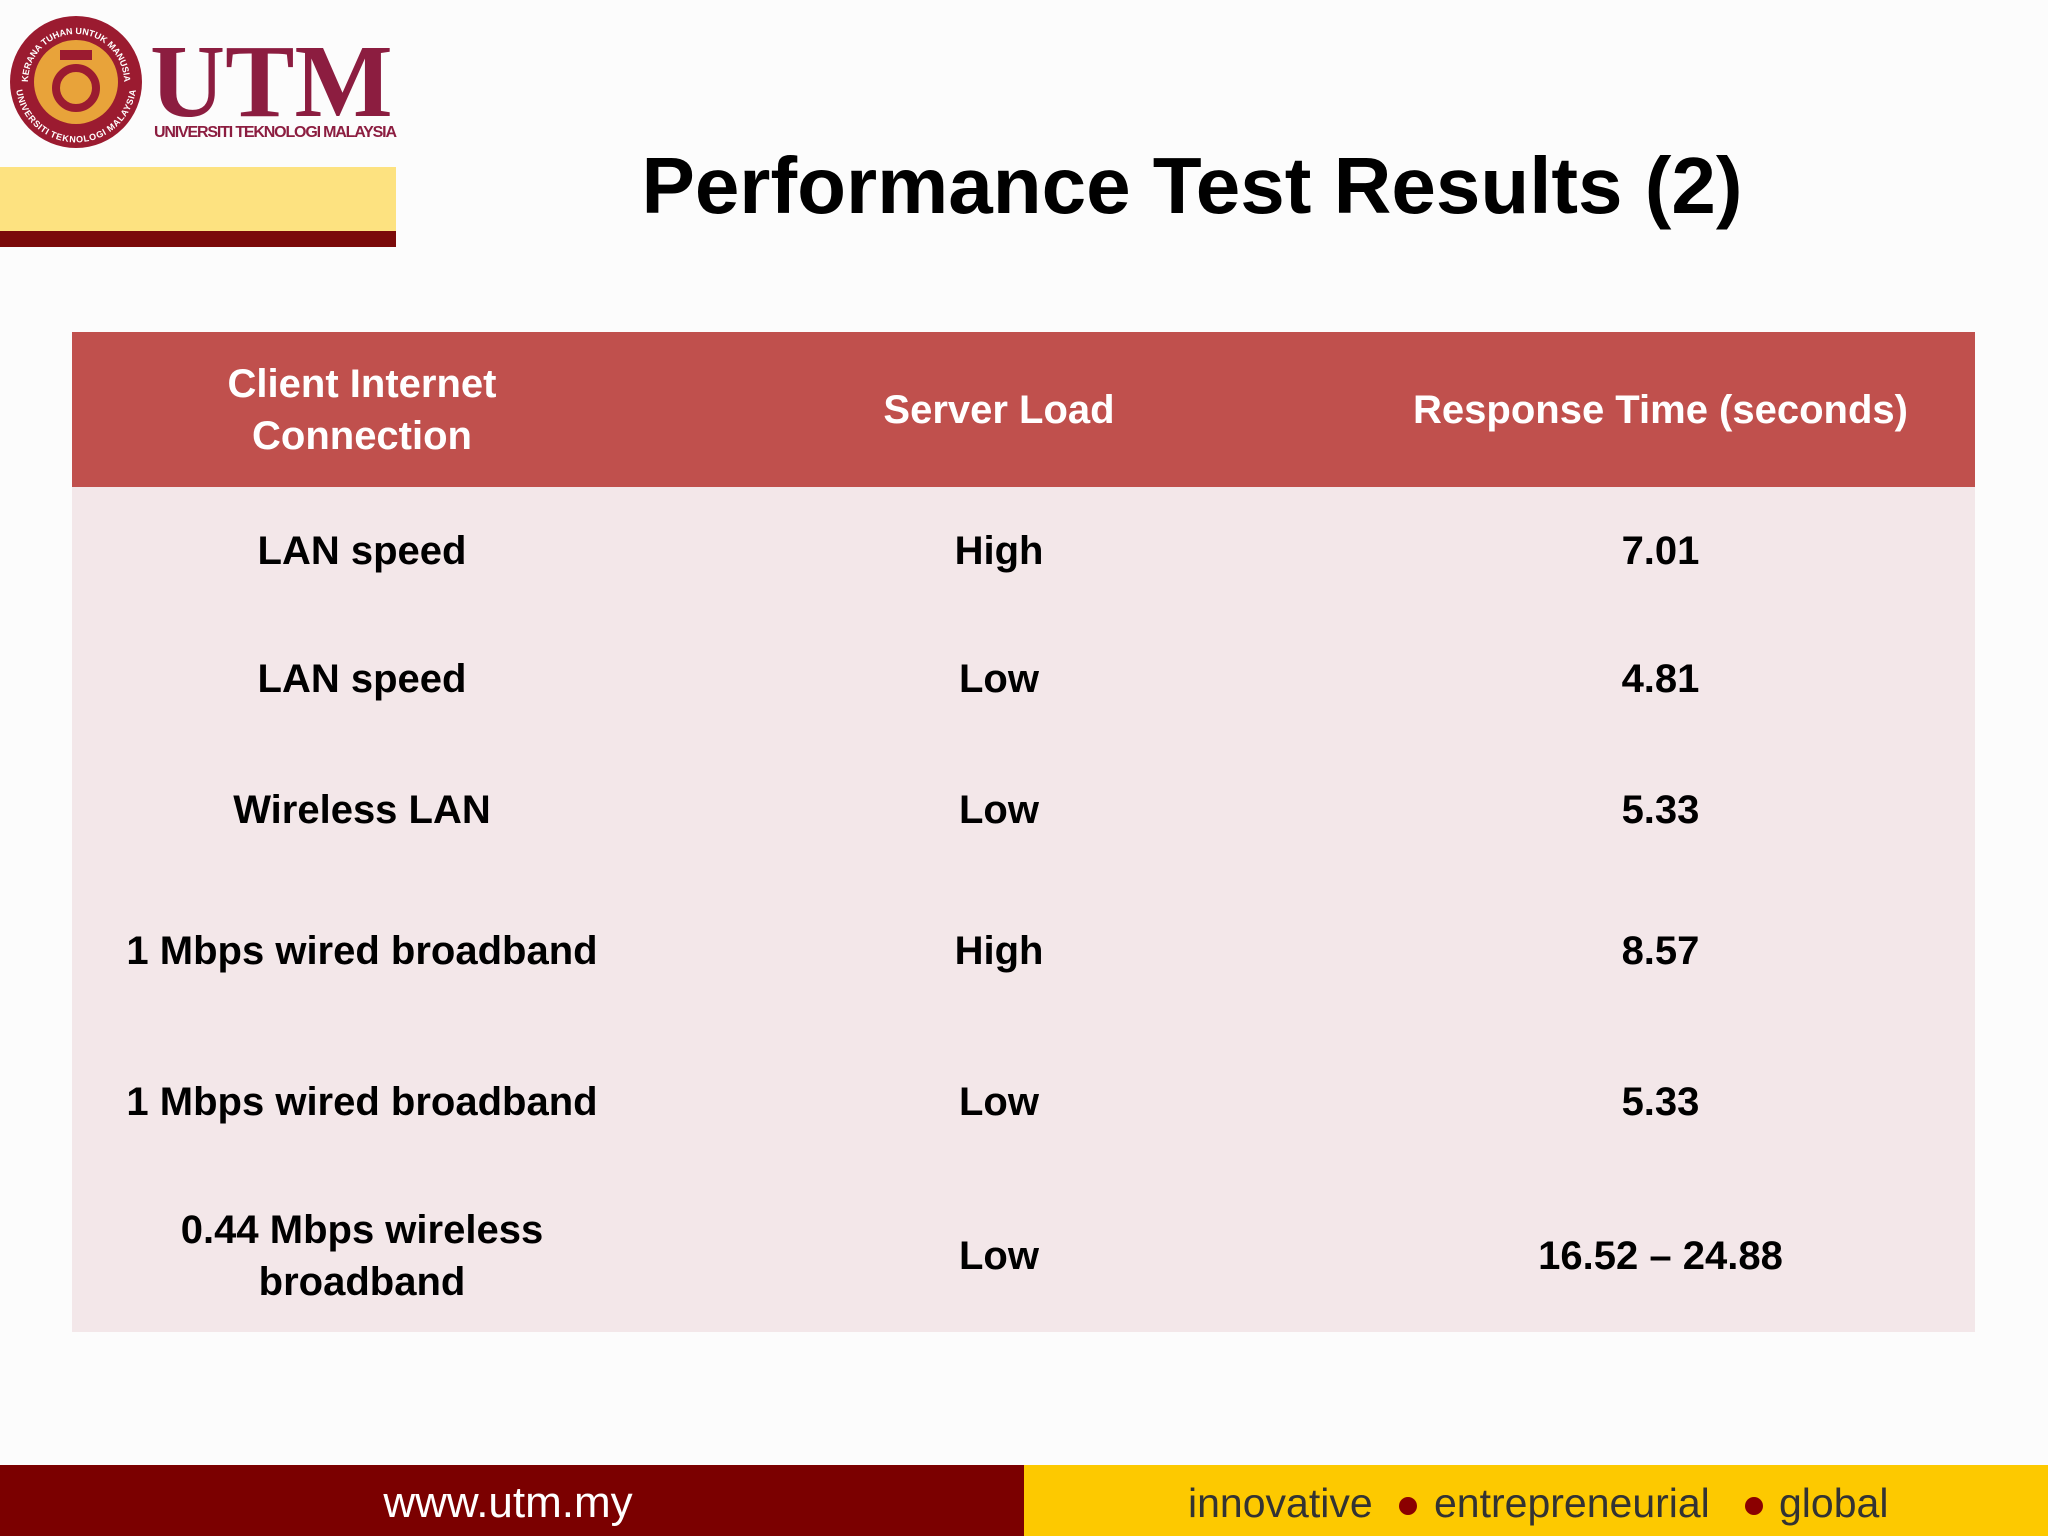 The image size is (2048, 1536). What do you see at coordinates (1660, 1255) in the screenshot?
I see `table-cell: 16.52 – 24.88` at bounding box center [1660, 1255].